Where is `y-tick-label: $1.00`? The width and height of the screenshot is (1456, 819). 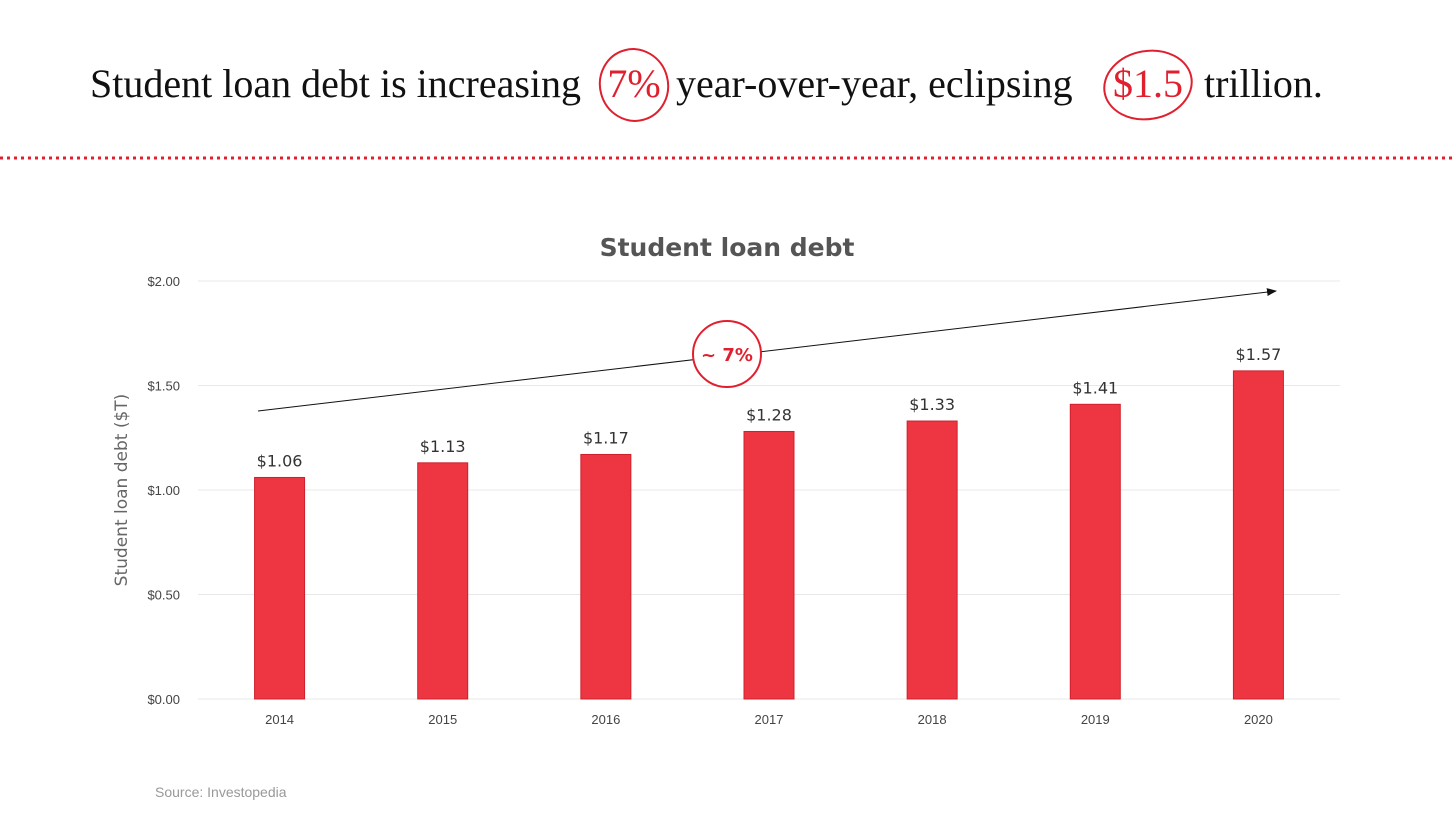
y-tick-label: $1.00 is located at coordinates (163, 490).